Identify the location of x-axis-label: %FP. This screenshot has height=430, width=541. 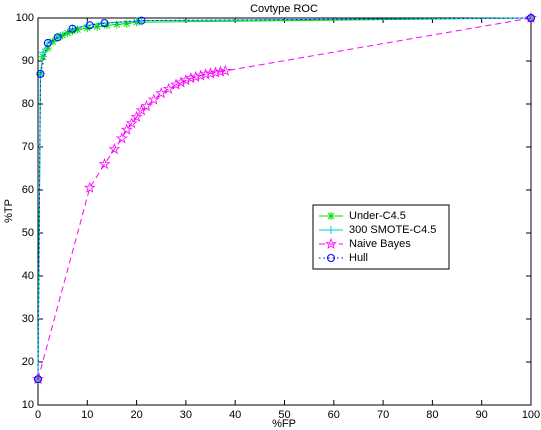
(284, 424).